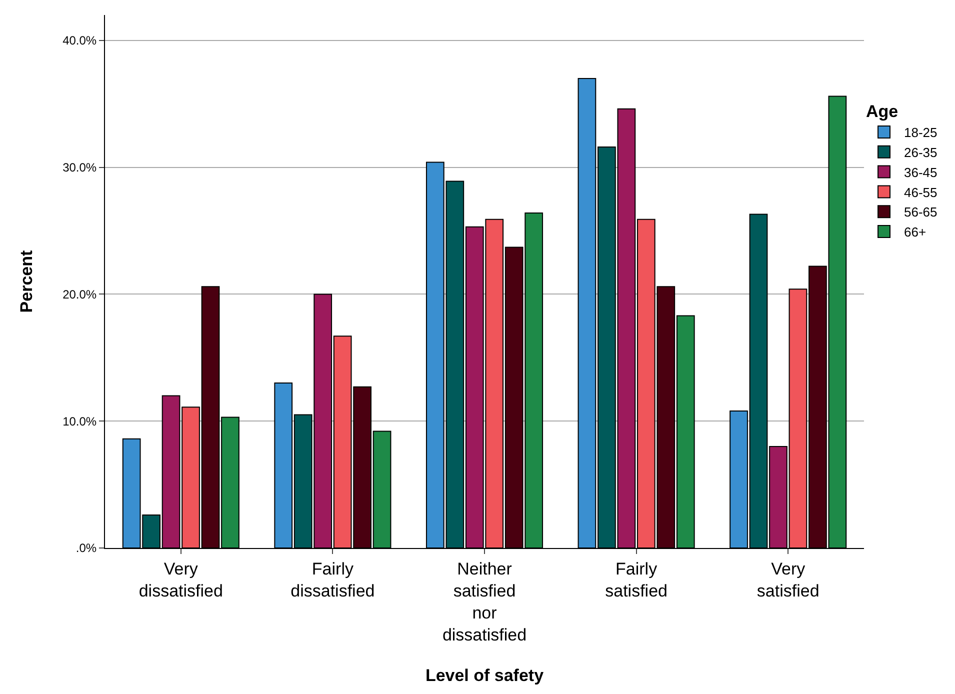 Image resolution: width=955 pixels, height=694 pixels. Describe the element at coordinates (79, 41) in the screenshot. I see `y-tick-label: 40.0%` at that location.